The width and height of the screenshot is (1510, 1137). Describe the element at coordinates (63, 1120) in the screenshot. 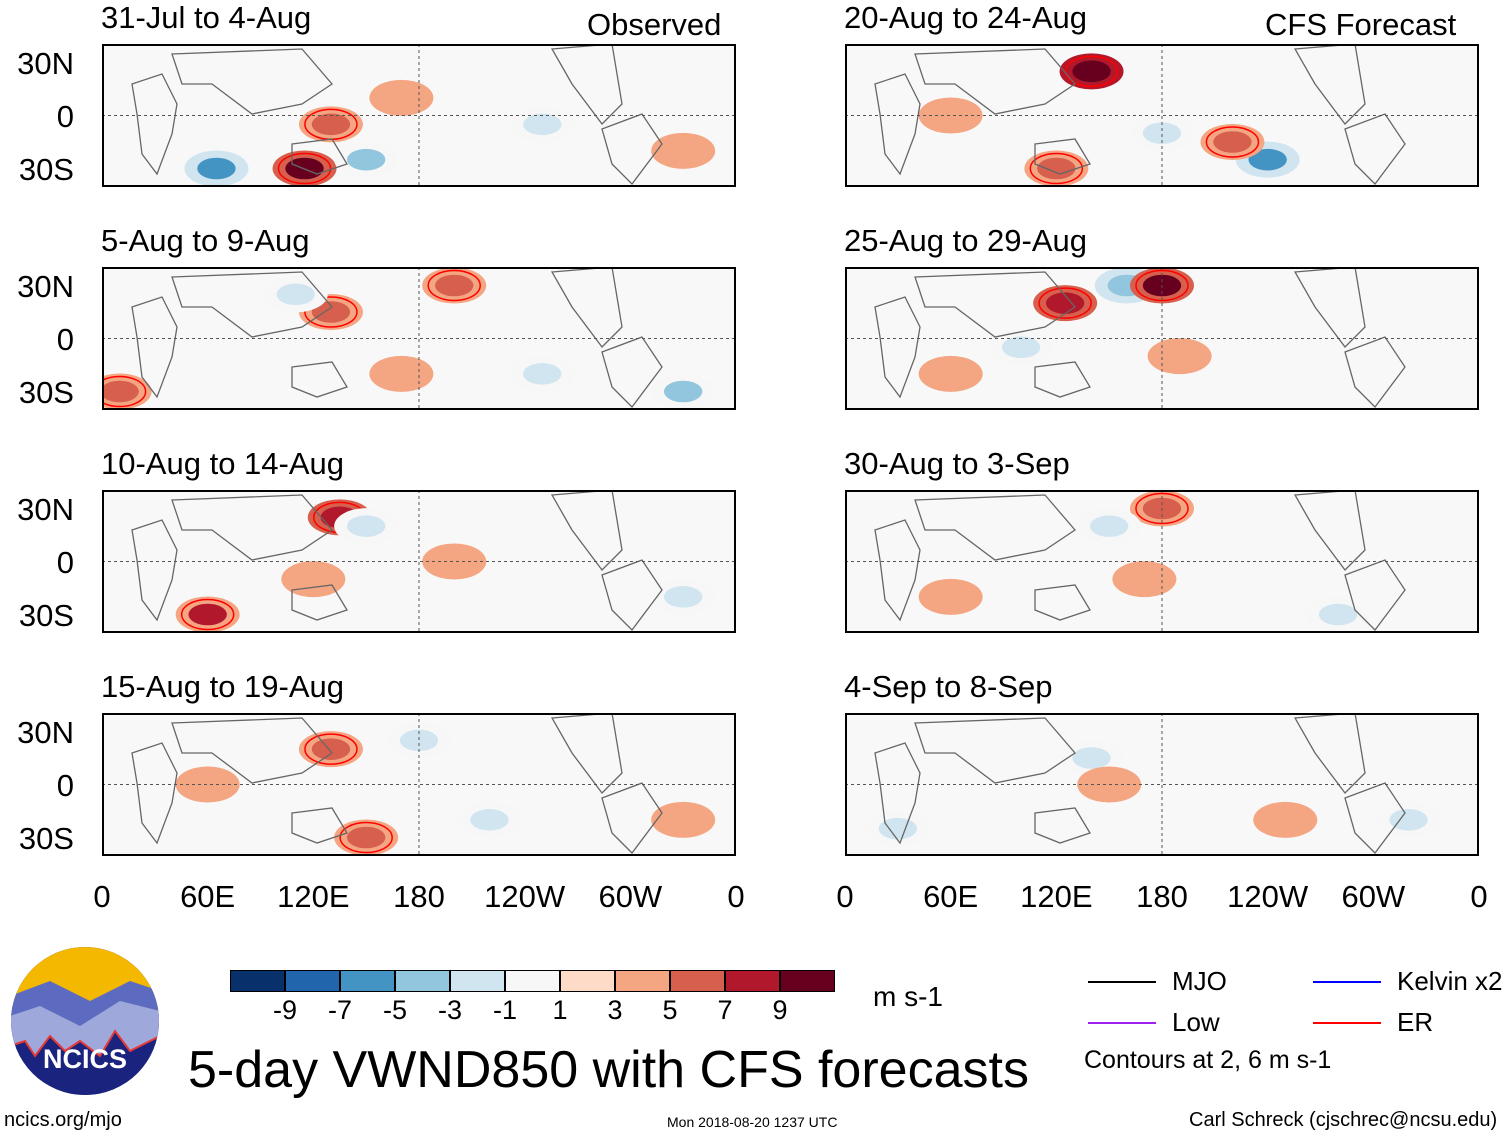

I see `footer-url: ncics.org/mjo` at that location.